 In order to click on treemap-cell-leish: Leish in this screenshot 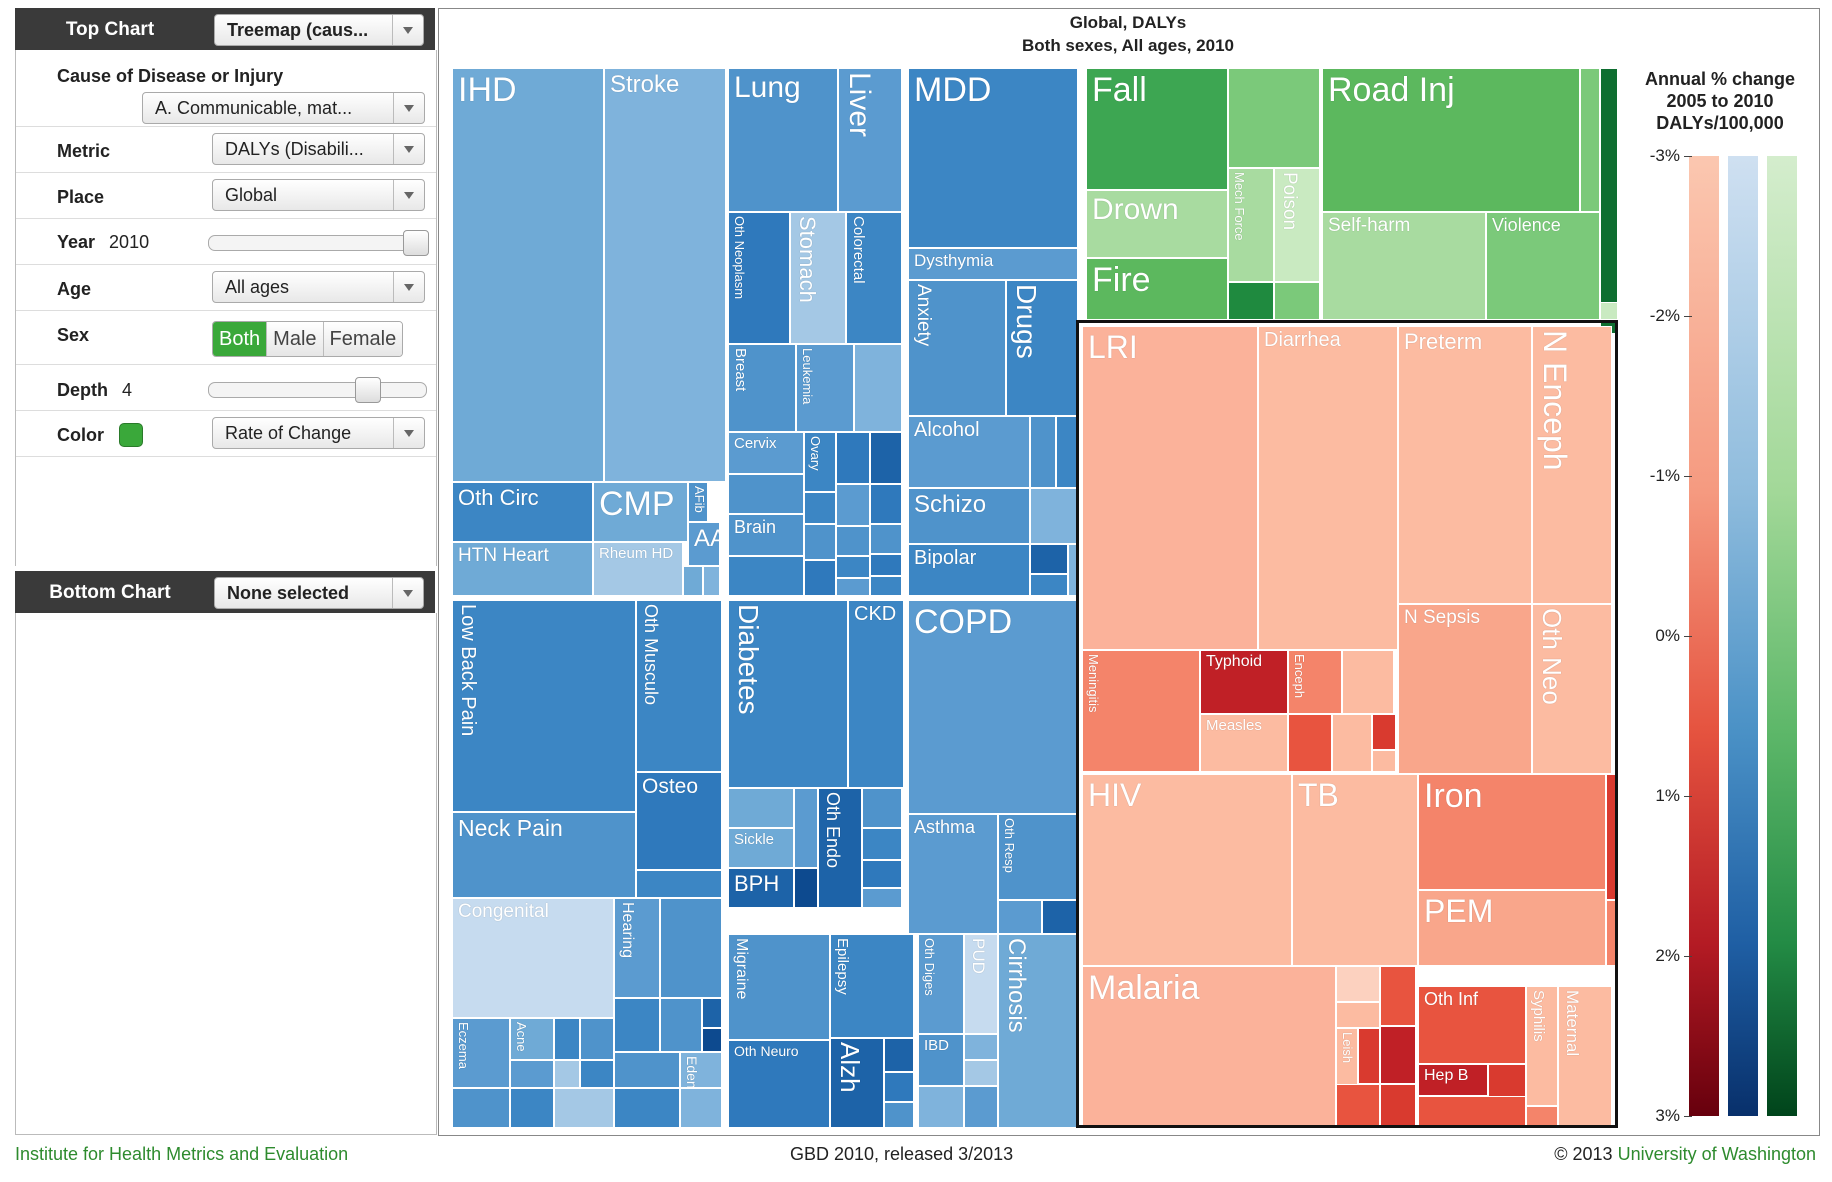, I will do `click(1347, 1064)`.